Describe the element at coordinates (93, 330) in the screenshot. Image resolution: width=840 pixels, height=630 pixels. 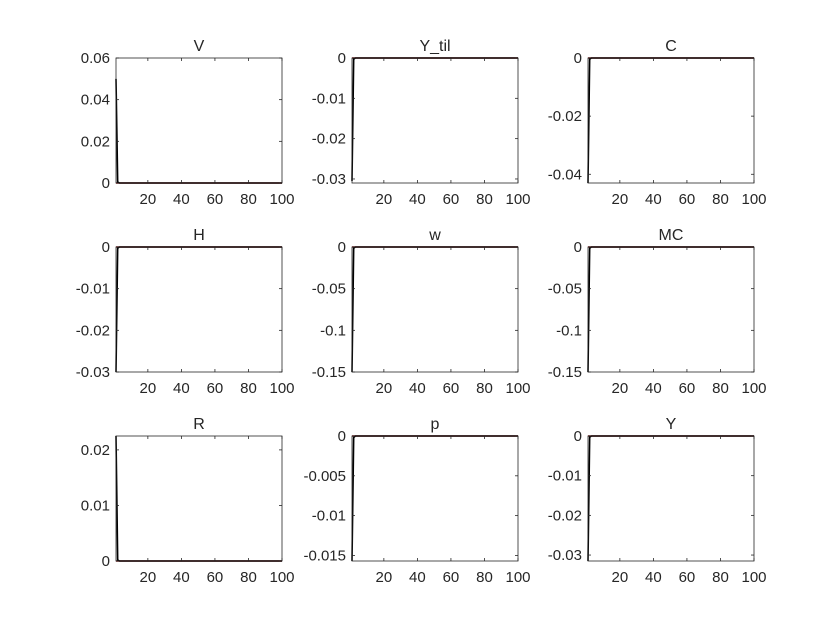
I see `panel-h-ytick-label: -0.02` at that location.